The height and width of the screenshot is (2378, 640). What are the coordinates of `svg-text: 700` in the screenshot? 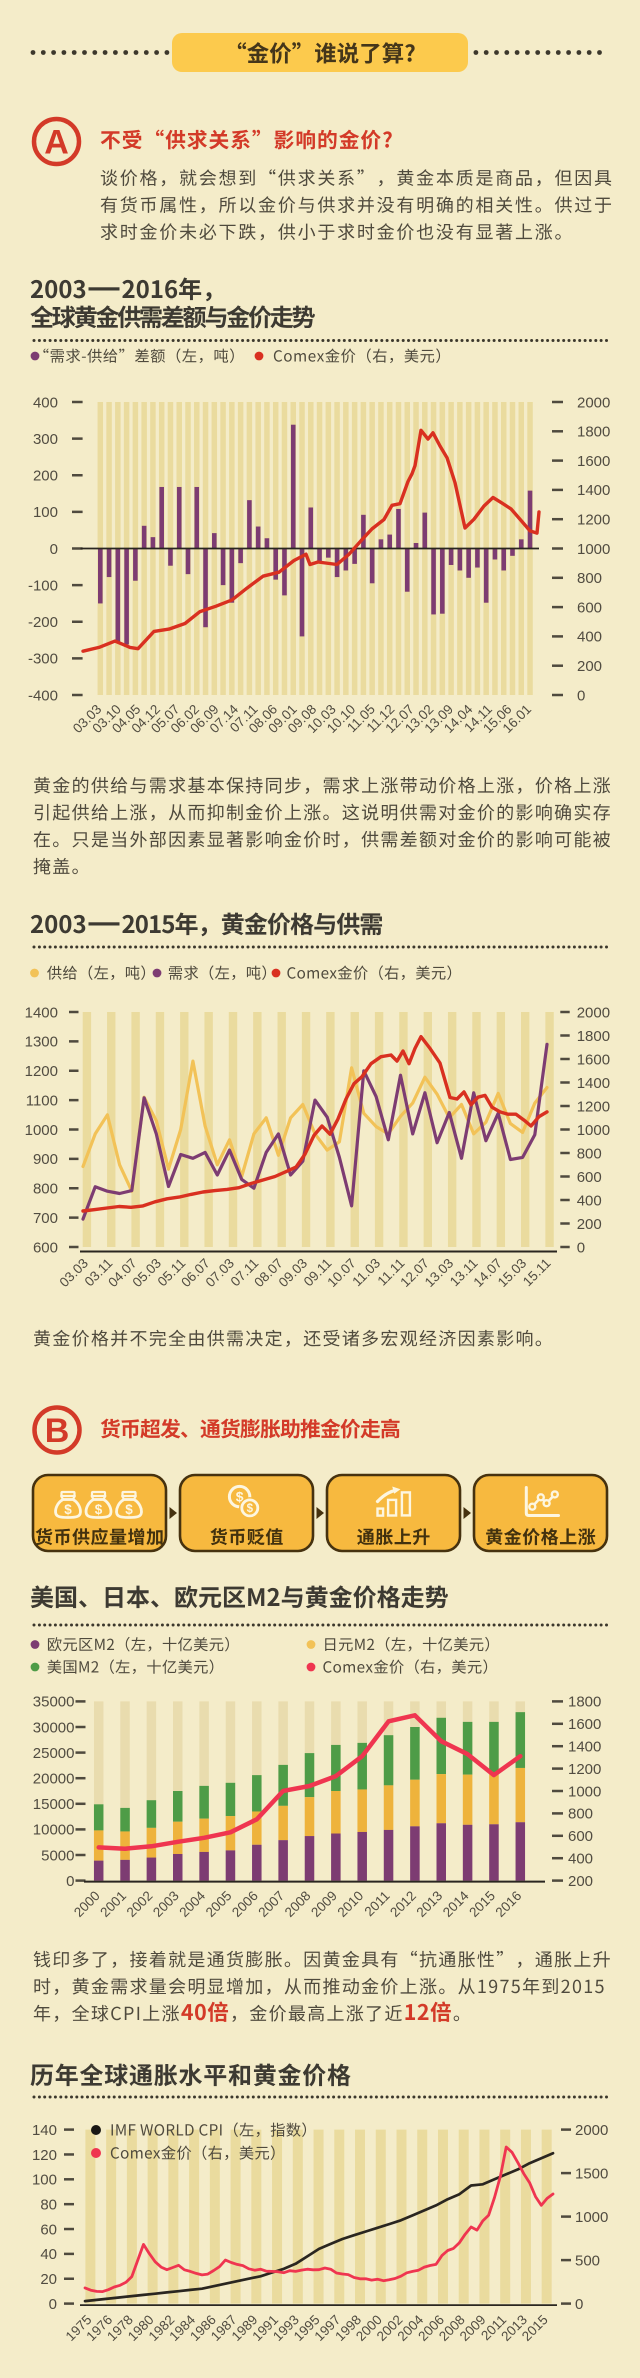 It's located at (45, 1218).